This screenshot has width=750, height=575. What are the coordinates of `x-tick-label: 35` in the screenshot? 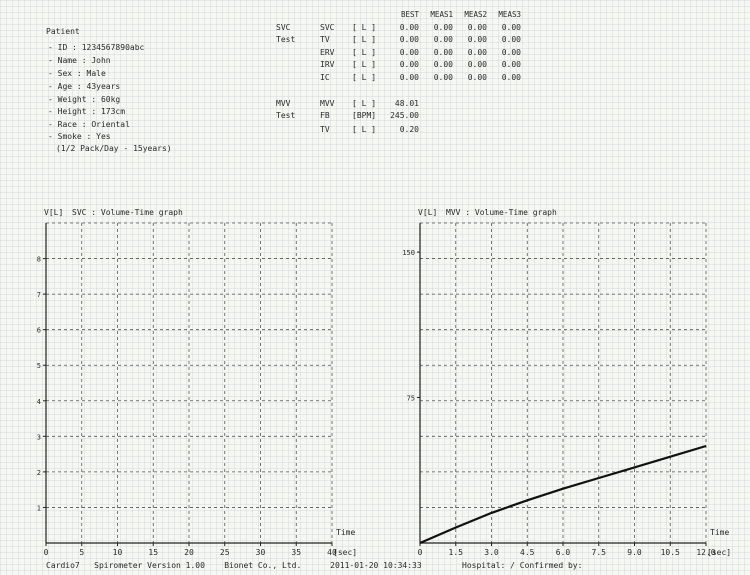 It's located at (296, 552).